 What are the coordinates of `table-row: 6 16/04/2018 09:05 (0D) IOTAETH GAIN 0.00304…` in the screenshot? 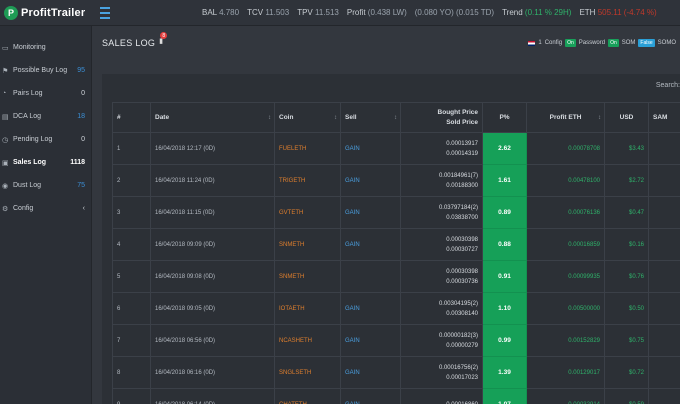 It's located at (396, 308).